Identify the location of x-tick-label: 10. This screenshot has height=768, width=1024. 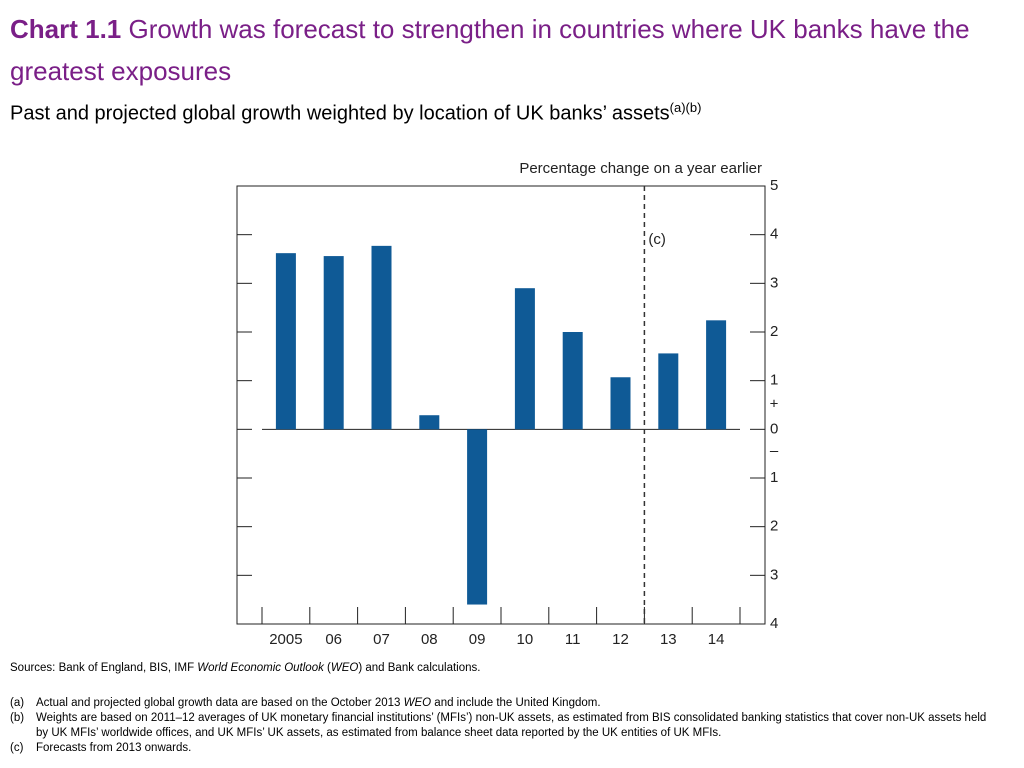
(525, 639).